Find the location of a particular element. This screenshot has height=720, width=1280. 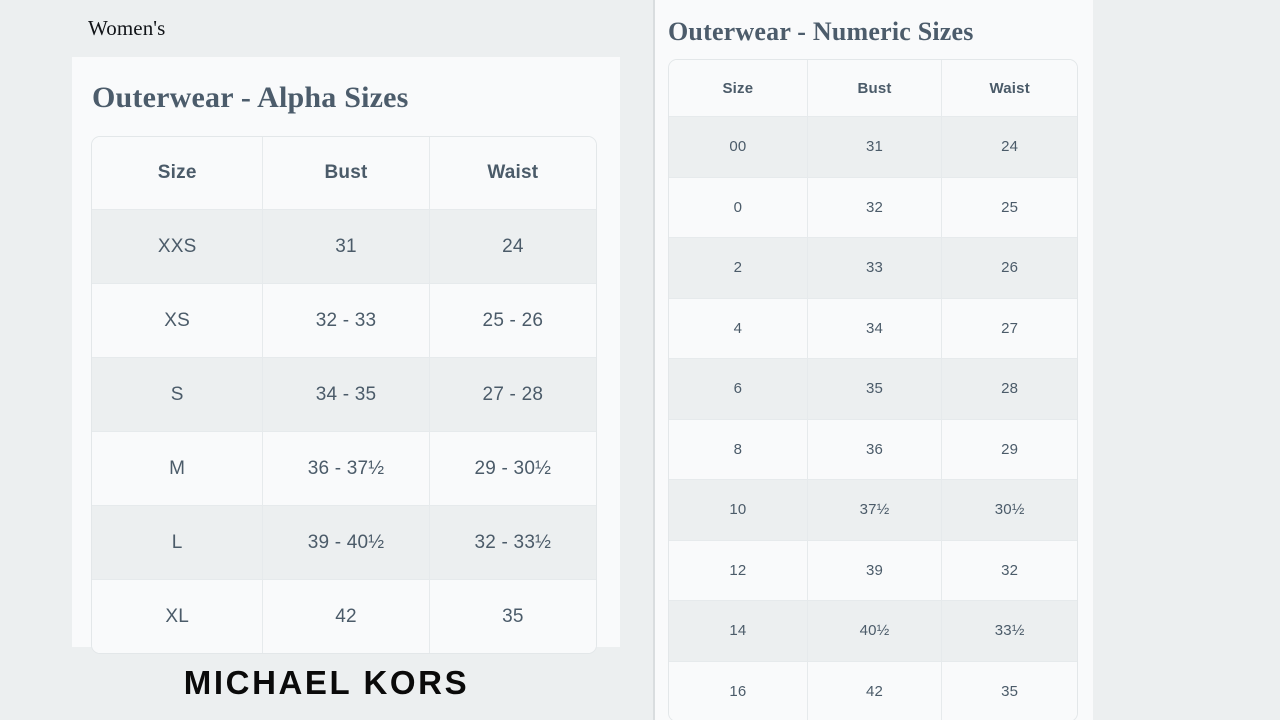

cell-size: L is located at coordinates (178, 543).